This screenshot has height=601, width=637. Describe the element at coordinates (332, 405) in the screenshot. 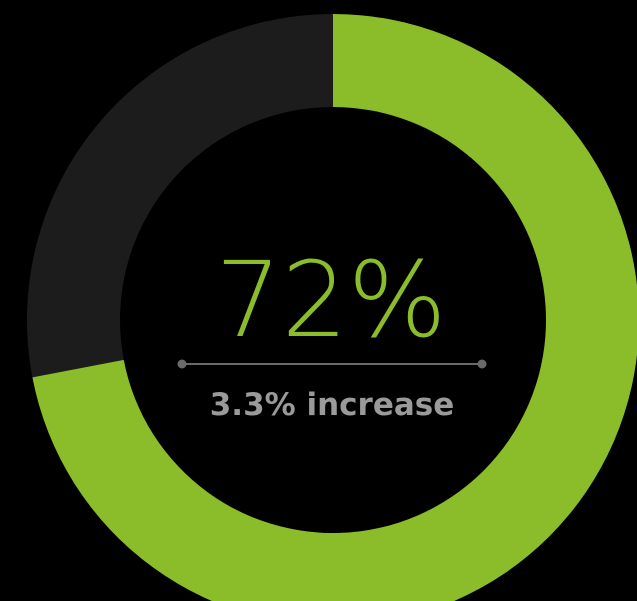

I see `change-caption: 3.3% increase` at that location.